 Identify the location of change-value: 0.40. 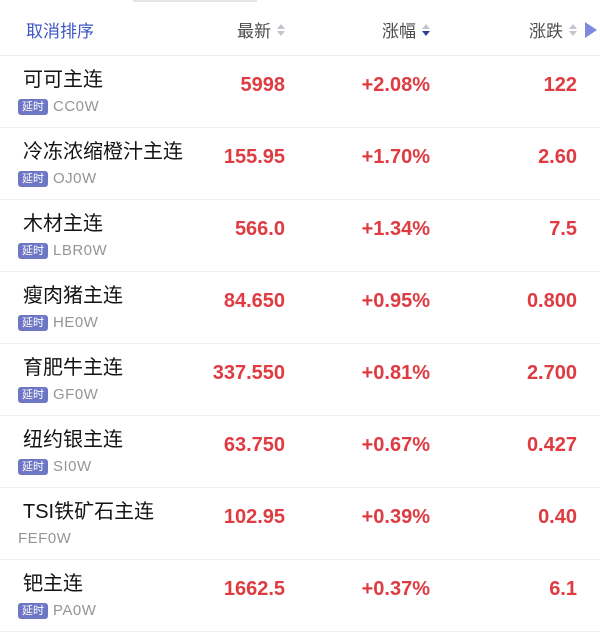
(557, 517).